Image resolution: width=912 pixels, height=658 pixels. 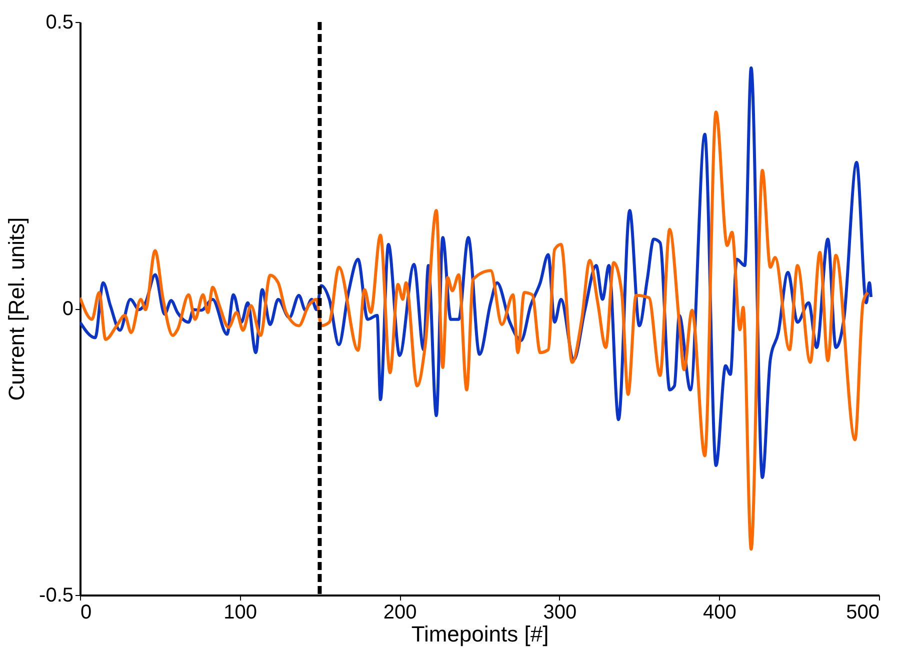 What do you see at coordinates (719, 613) in the screenshot?
I see `x-tick-label: 400` at bounding box center [719, 613].